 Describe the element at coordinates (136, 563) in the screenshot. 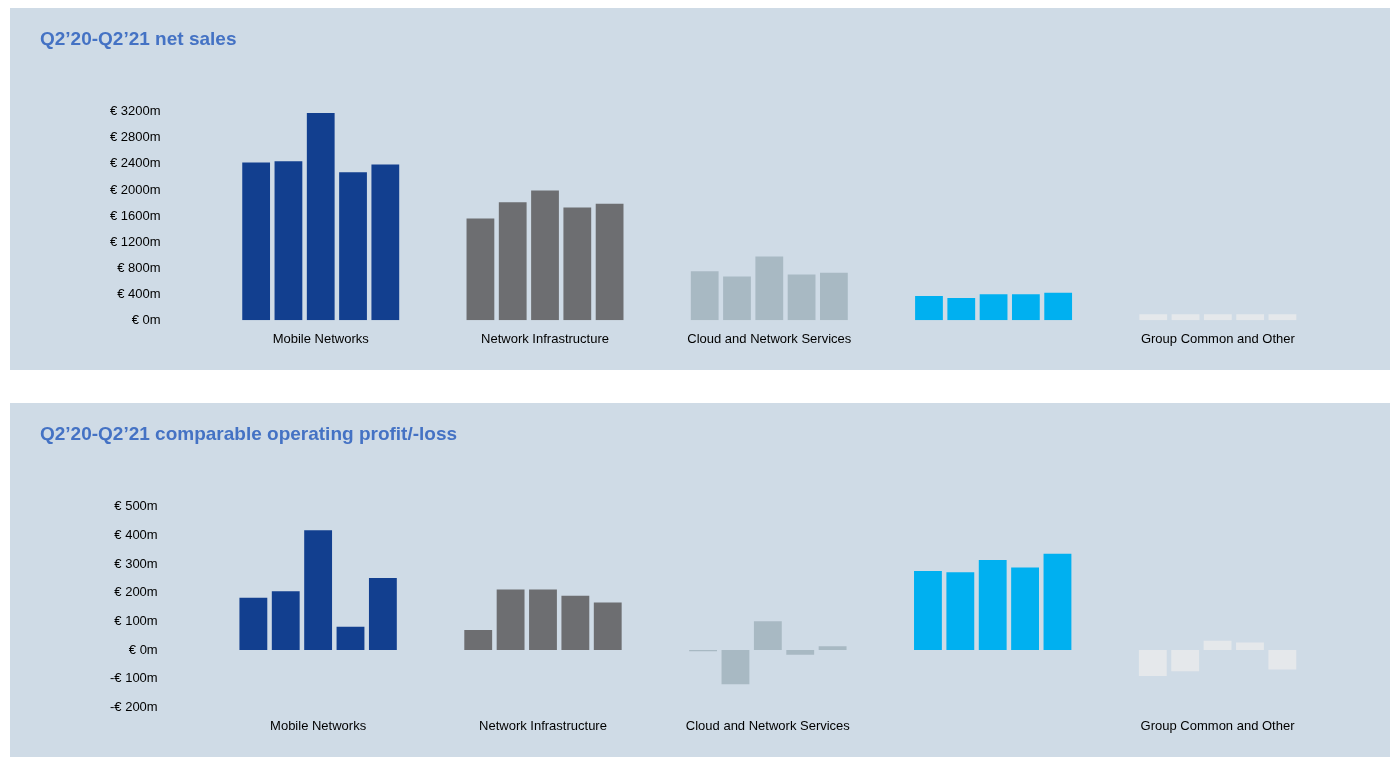

I see `y-tick-label: € 300m` at that location.